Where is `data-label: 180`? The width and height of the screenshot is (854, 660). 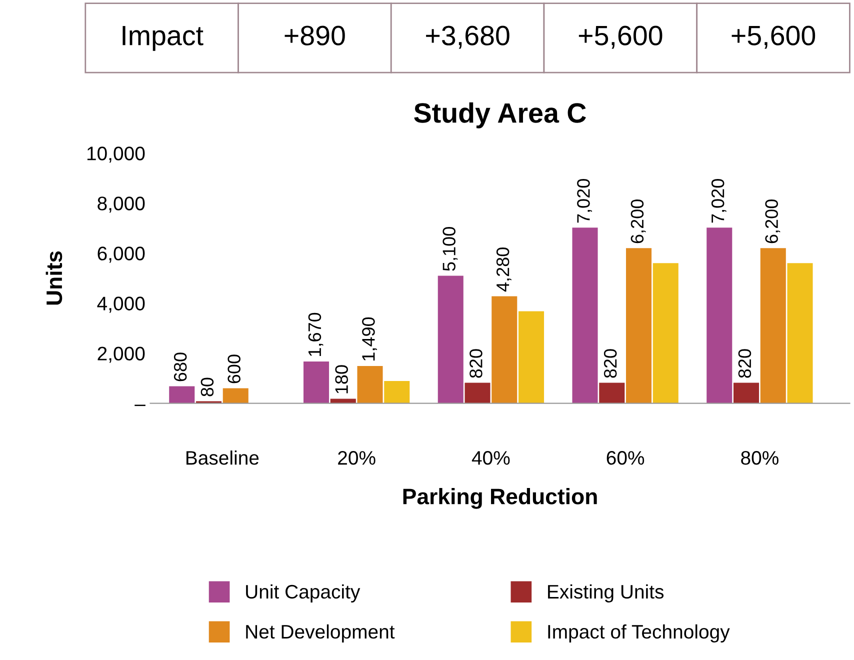
data-label: 180 is located at coordinates (341, 379).